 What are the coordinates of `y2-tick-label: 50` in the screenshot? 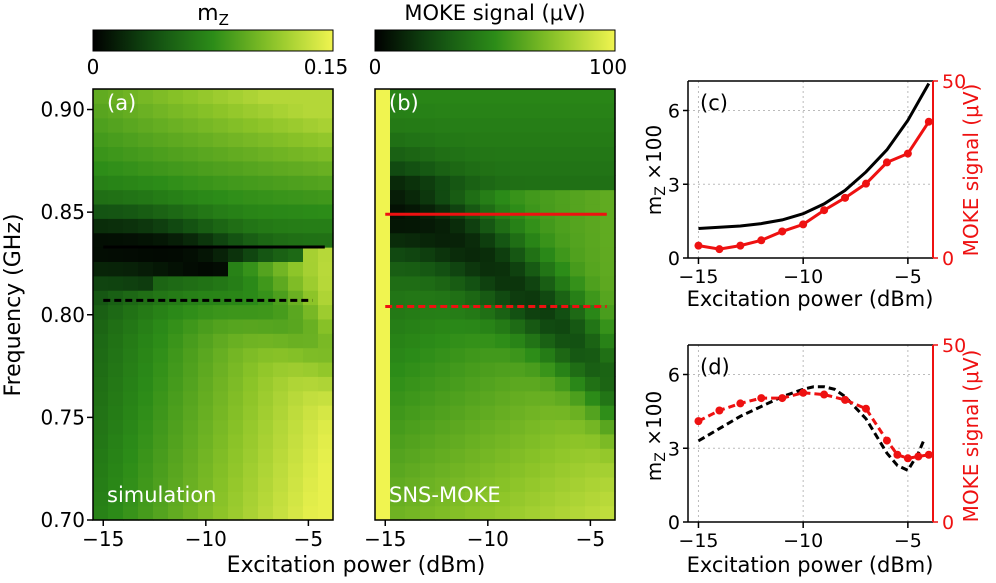 It's located at (954, 82).